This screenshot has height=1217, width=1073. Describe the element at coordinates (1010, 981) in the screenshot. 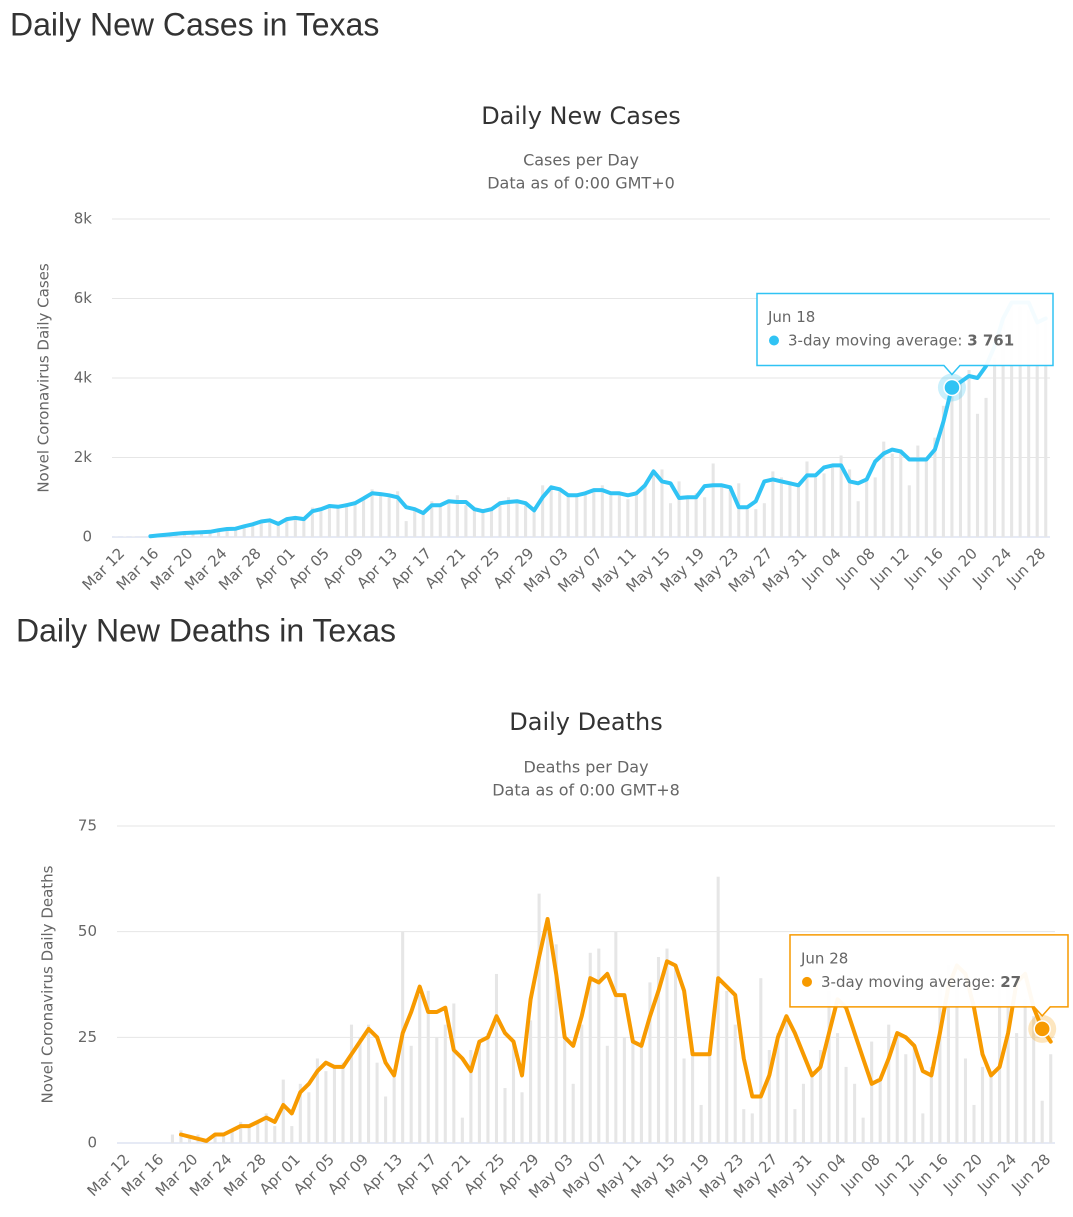

I see `tooltip-value: 27` at that location.